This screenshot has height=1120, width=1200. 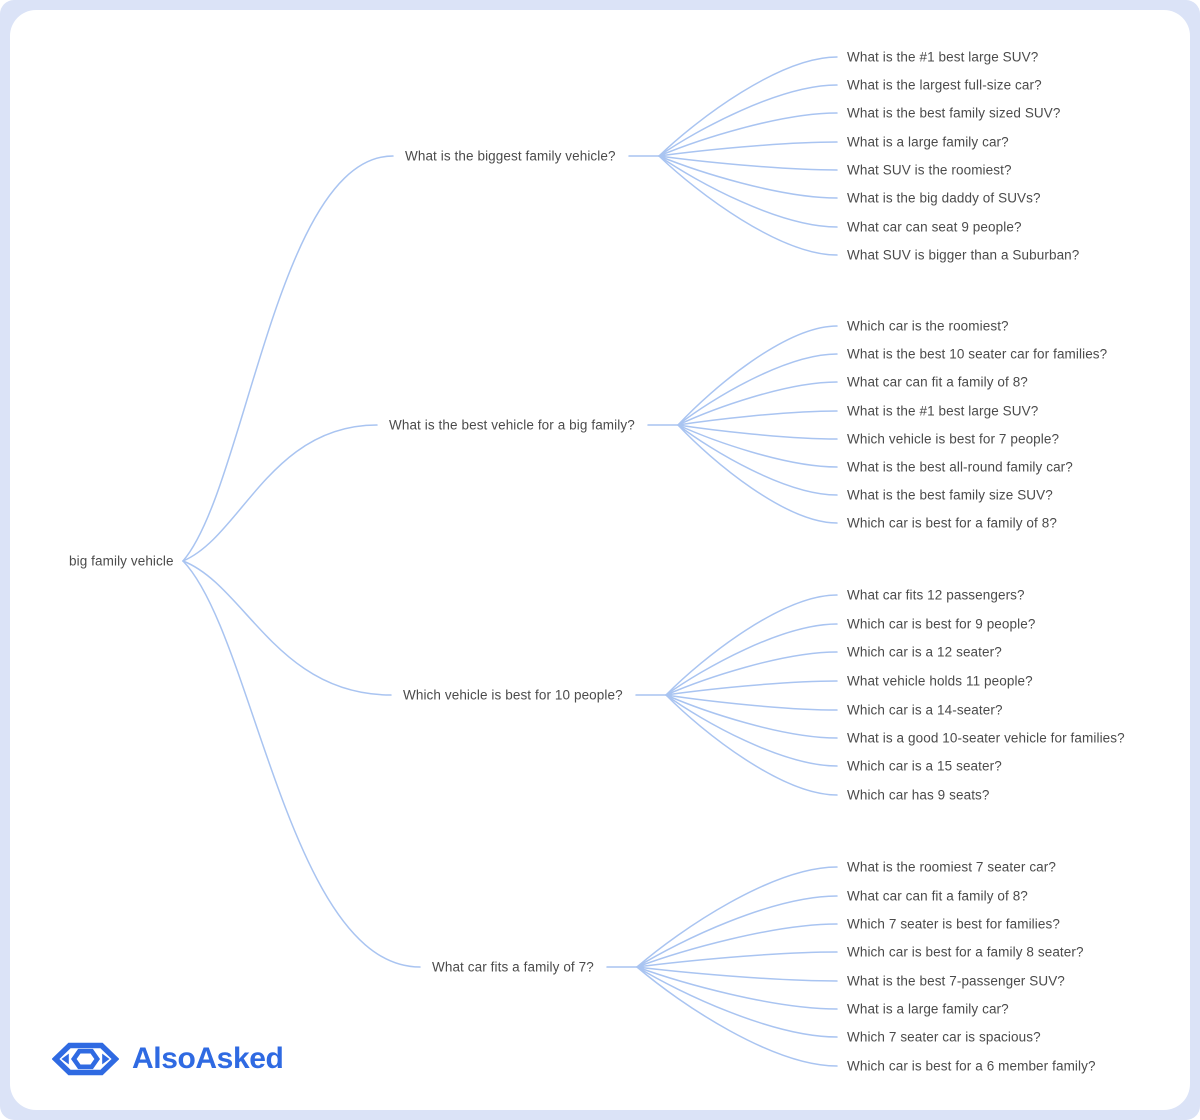 I want to click on leaf-question: Which car has 9 seats?, so click(x=918, y=795).